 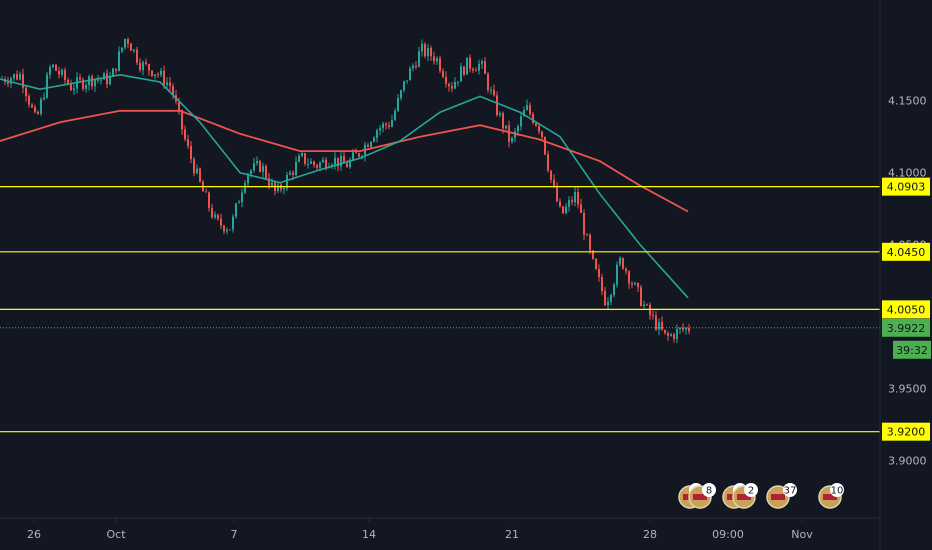 What do you see at coordinates (420, 529) in the screenshot?
I see `time-axis: 26 Oct 7 14 21 28 09:00 Nov` at bounding box center [420, 529].